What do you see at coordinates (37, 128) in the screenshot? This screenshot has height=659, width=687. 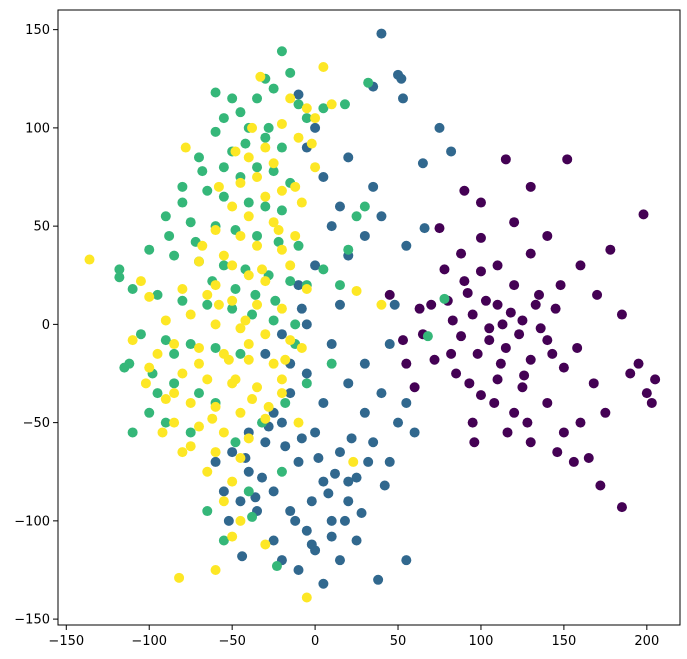 I see `y-tick-label: 100` at bounding box center [37, 128].